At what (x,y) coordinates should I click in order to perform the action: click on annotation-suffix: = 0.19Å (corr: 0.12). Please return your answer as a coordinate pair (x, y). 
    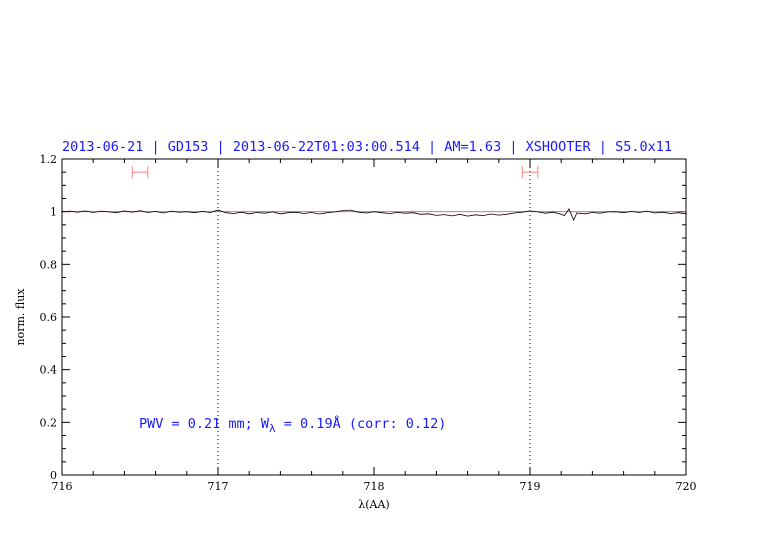
    Looking at the image, I should click on (361, 423).